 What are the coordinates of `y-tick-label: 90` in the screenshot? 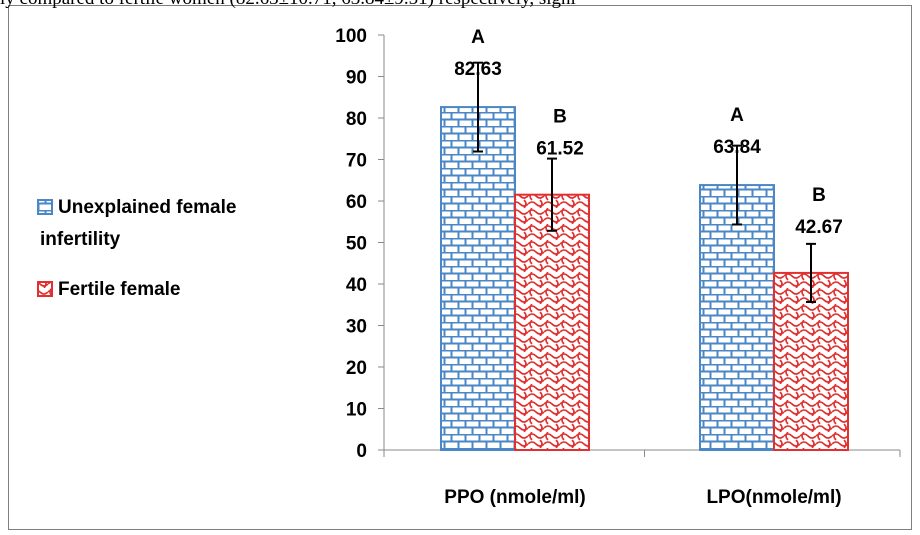 It's located at (356, 78).